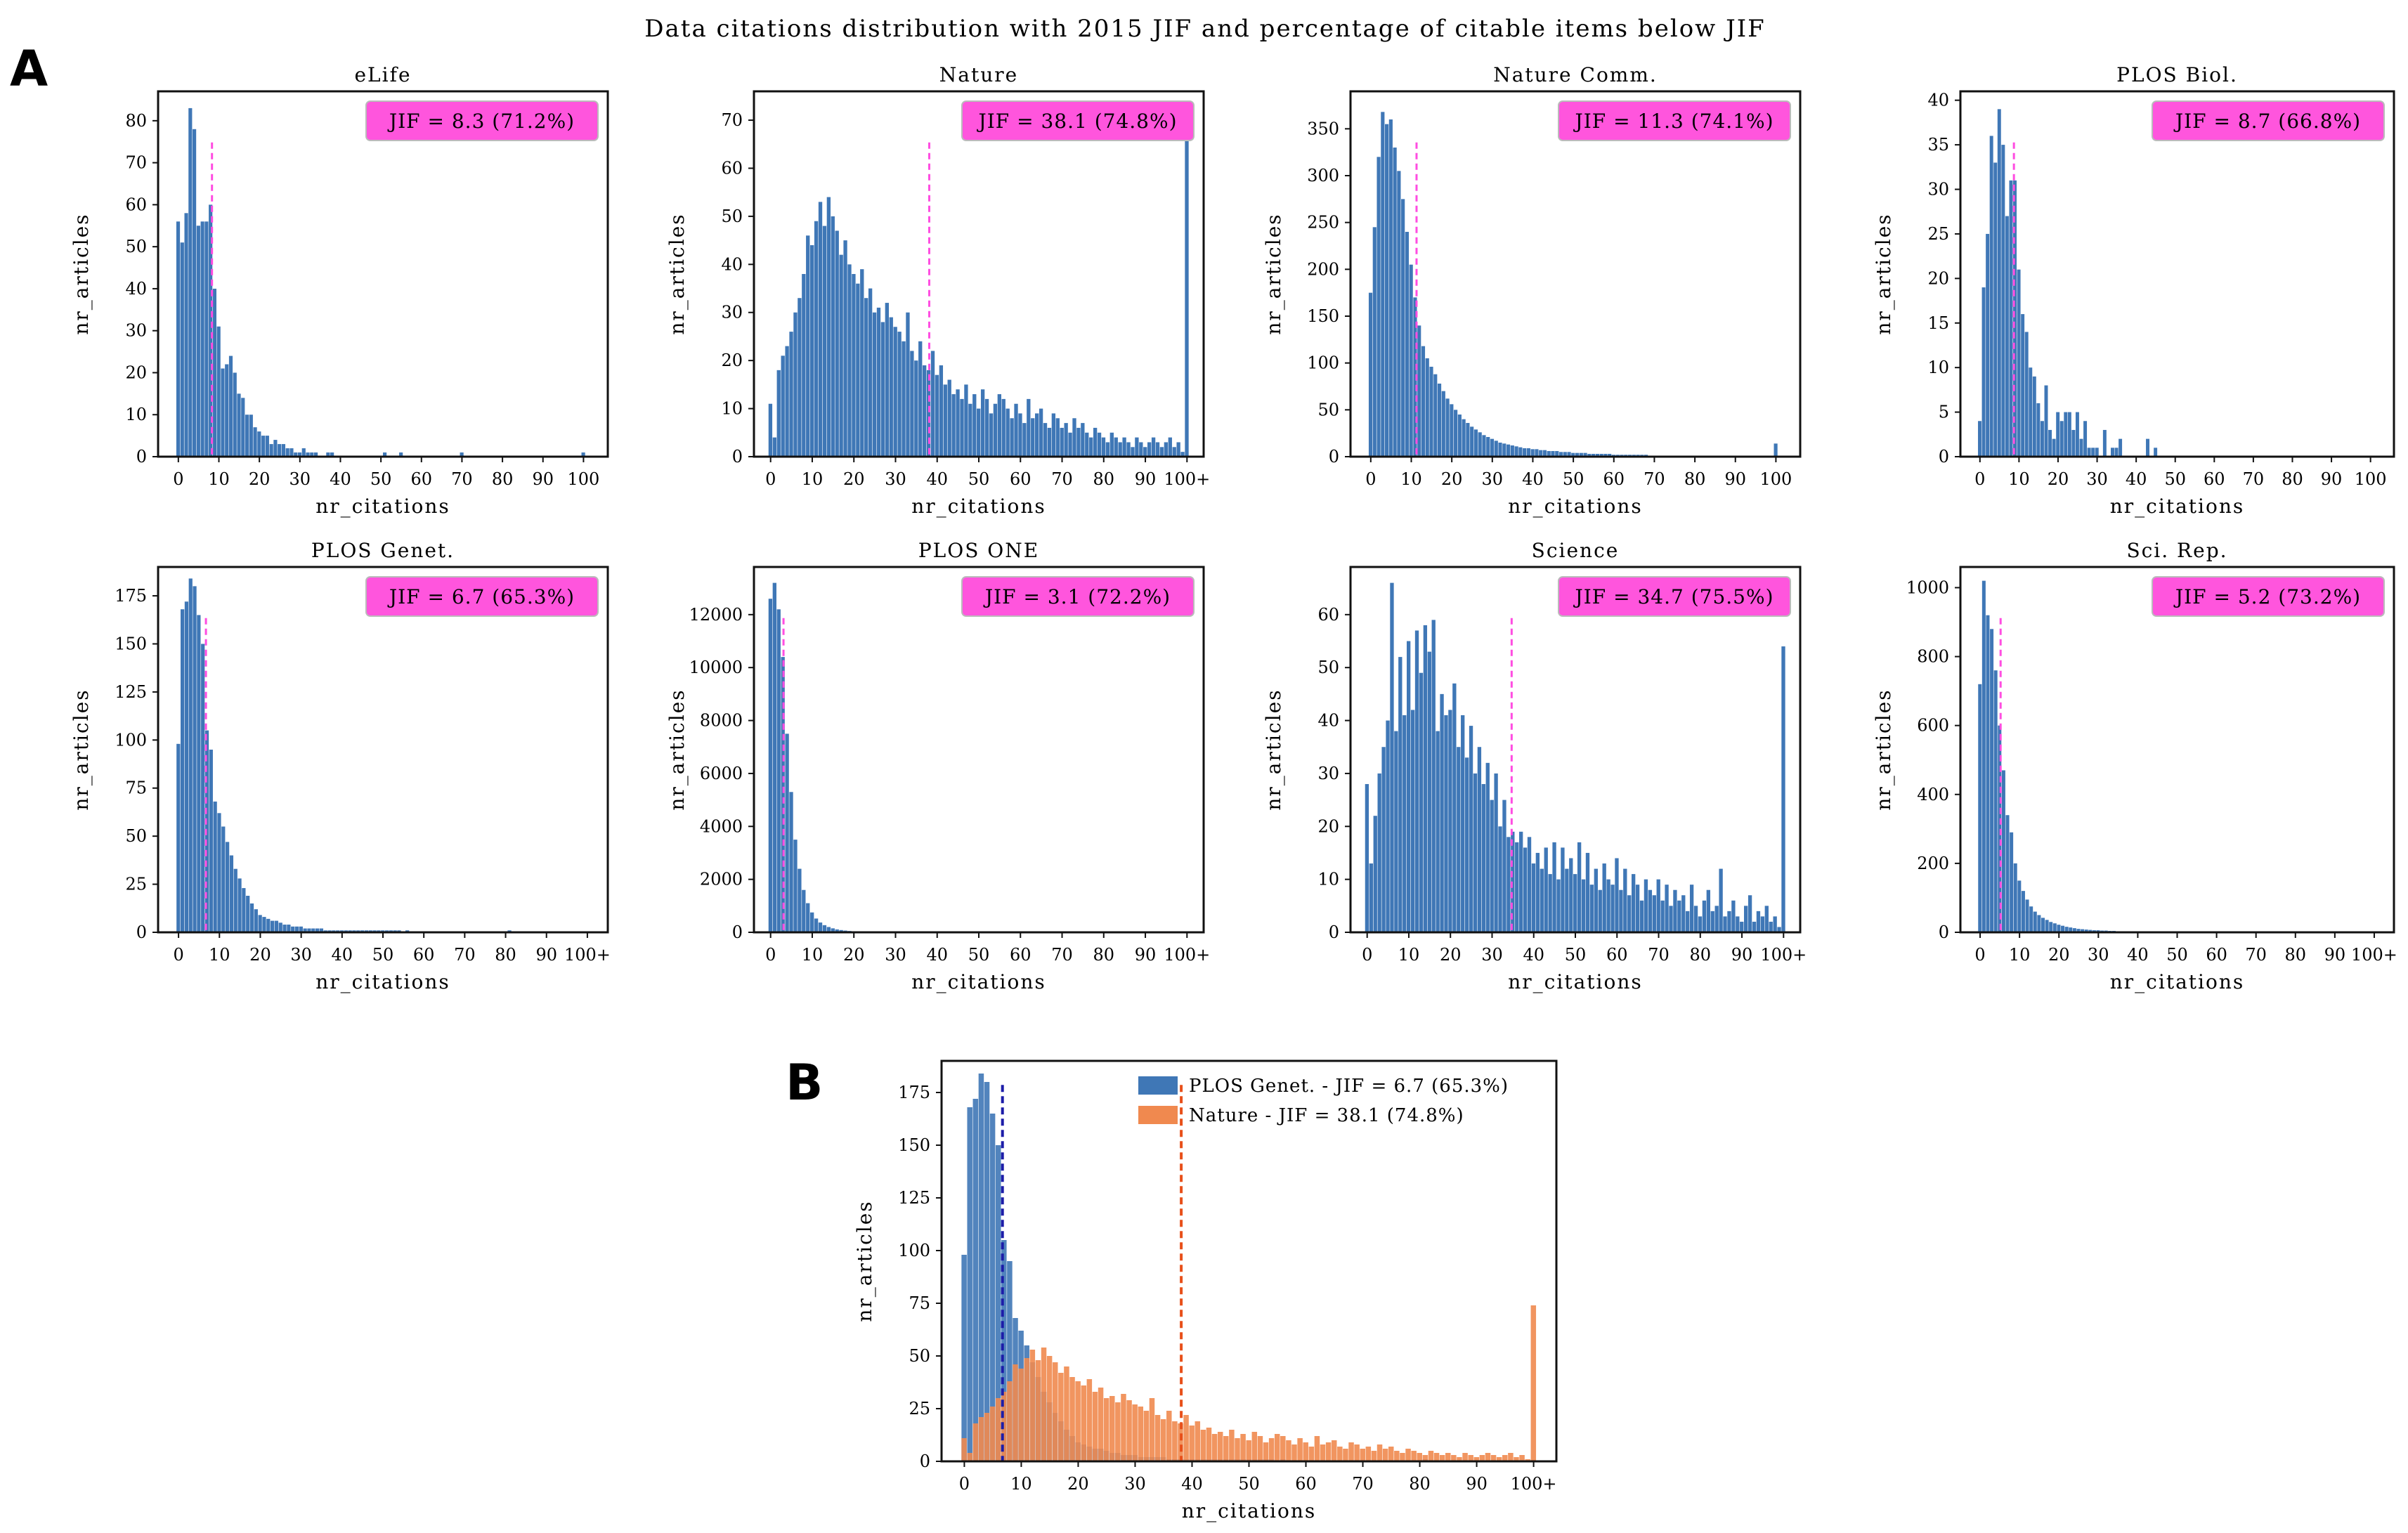 The width and height of the screenshot is (2408, 1533). What do you see at coordinates (1077, 596) in the screenshot?
I see `jif-annotation-text: JIF = 3.1 (72.2%)` at bounding box center [1077, 596].